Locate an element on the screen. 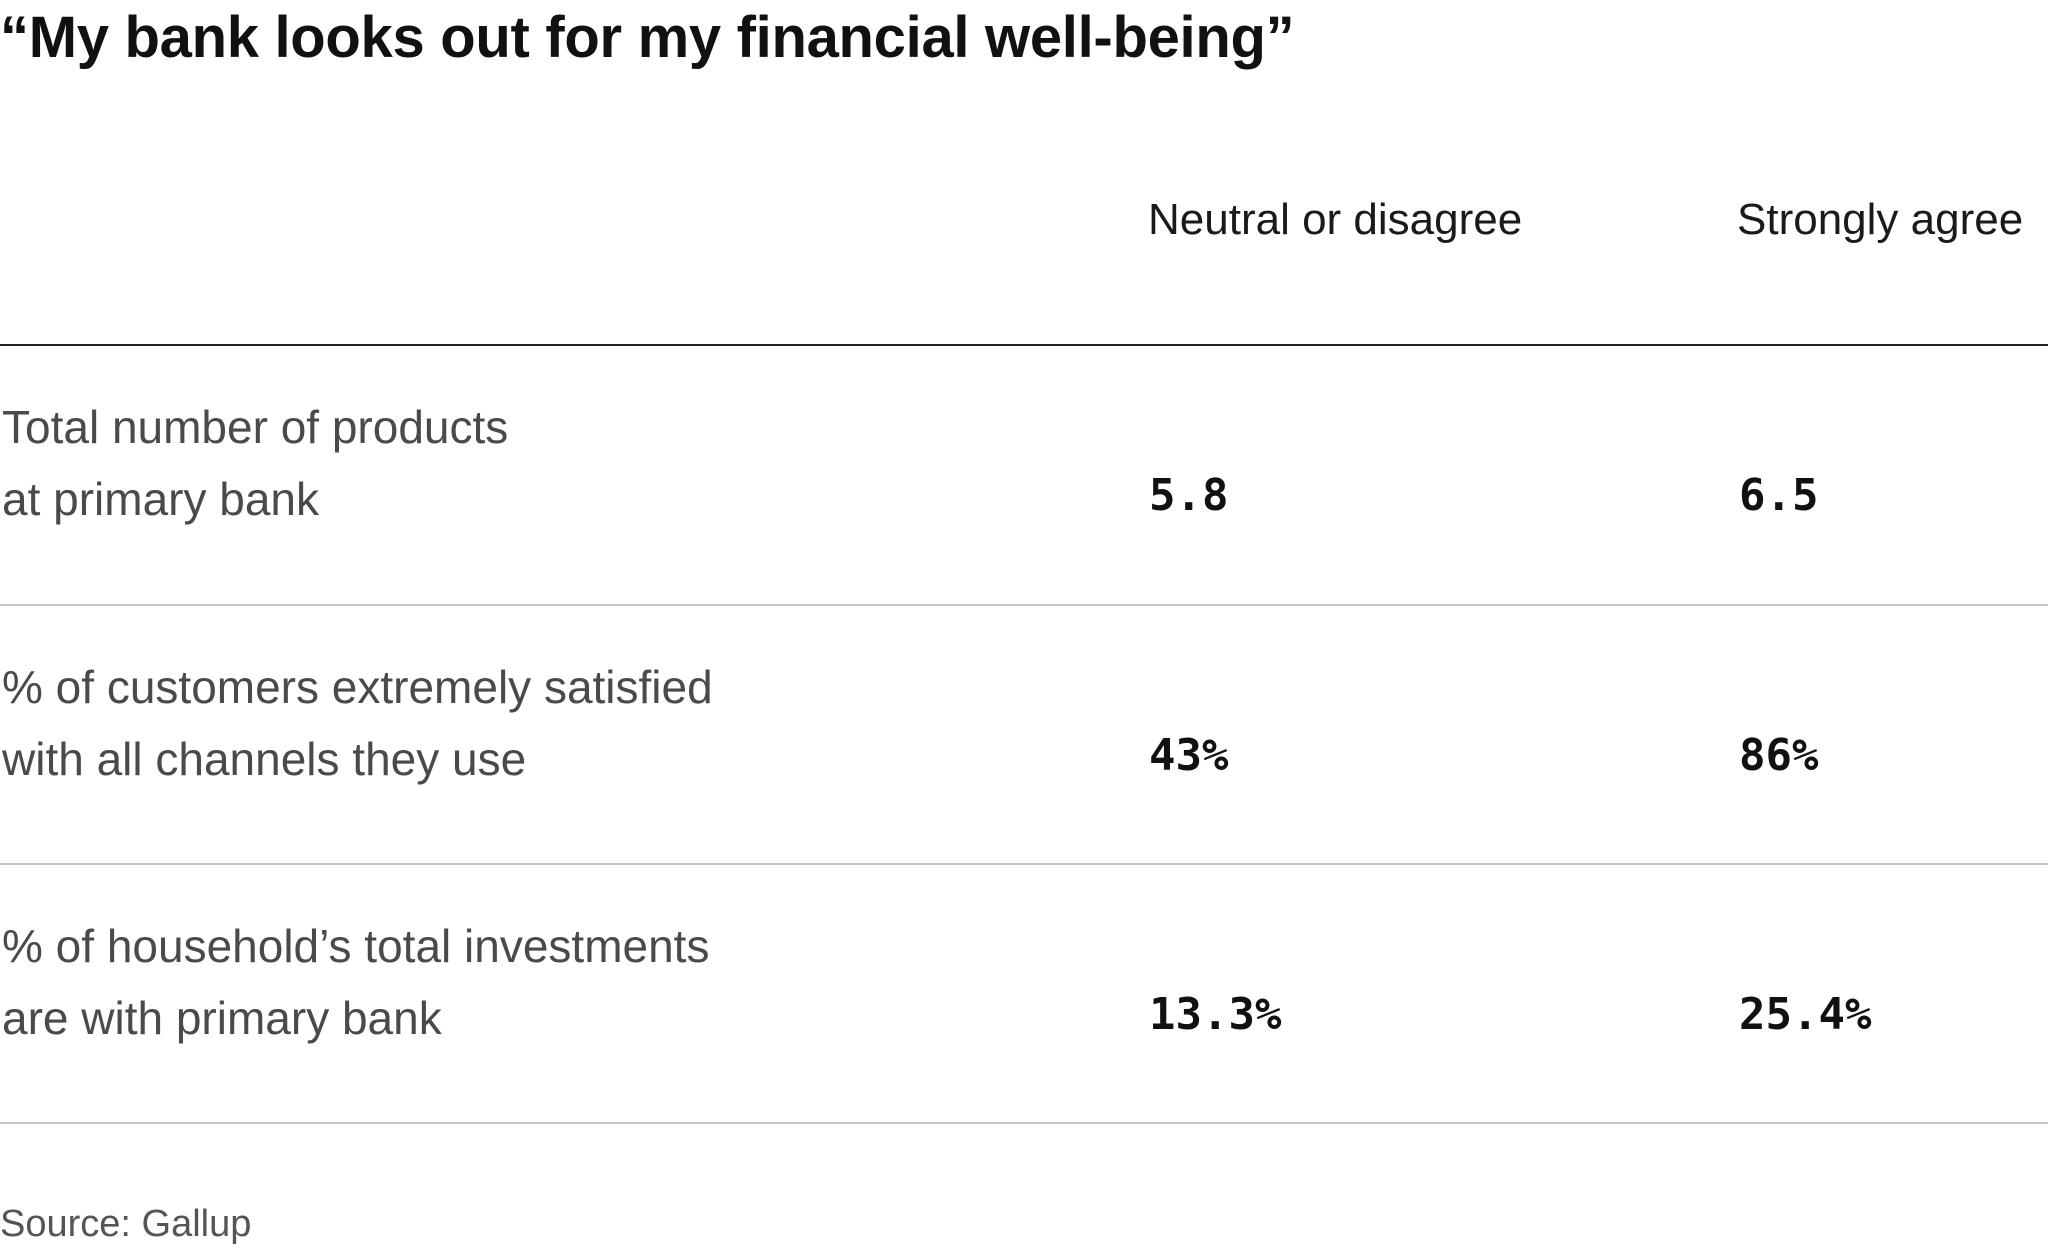 This screenshot has width=2048, height=1250. column-header-neutral-or-disagree: Neutral or disagree is located at coordinates (1335, 219).